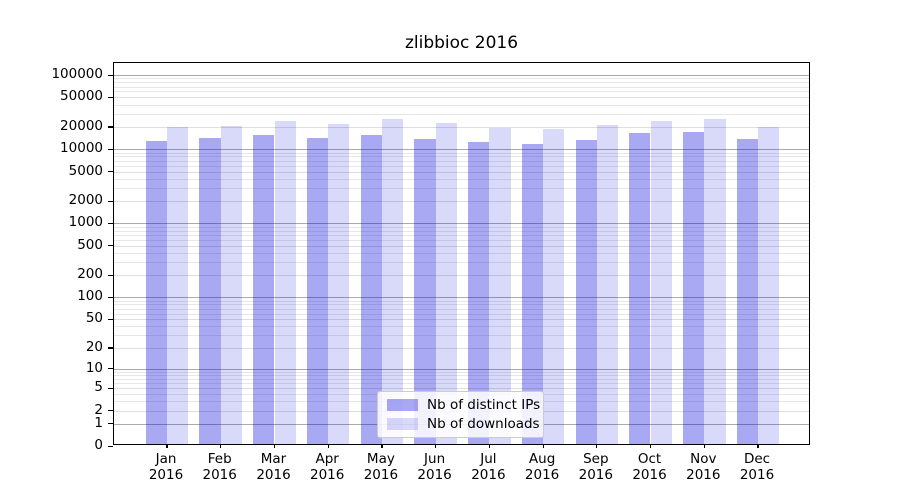 The height and width of the screenshot is (500, 900). I want to click on x-tick-label: Oct 2016, so click(649, 467).